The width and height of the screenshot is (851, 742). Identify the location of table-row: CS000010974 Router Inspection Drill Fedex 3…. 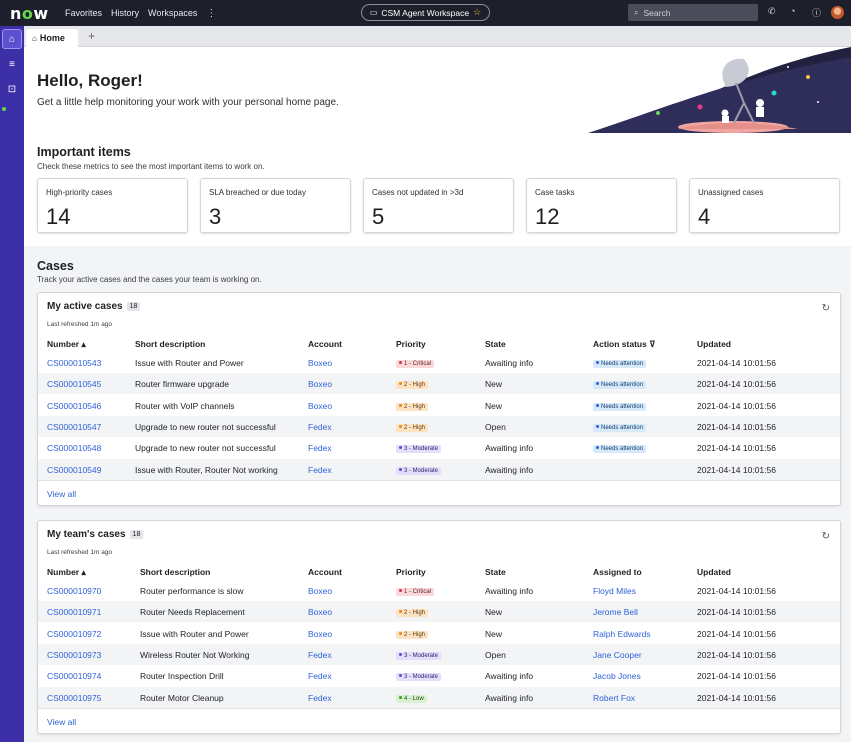
(439, 675).